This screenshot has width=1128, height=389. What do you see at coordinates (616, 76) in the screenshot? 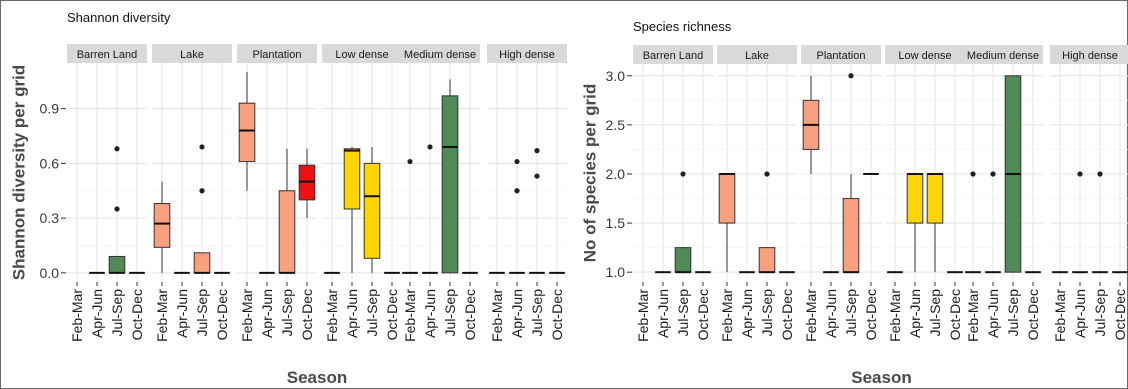
I see `y-tick-label: 3.0` at bounding box center [616, 76].